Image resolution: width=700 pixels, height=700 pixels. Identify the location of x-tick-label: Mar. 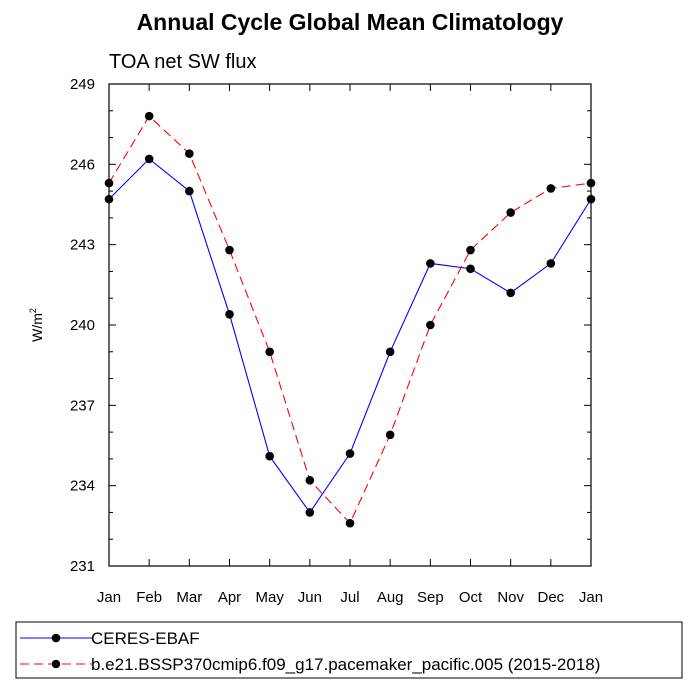
(189, 597).